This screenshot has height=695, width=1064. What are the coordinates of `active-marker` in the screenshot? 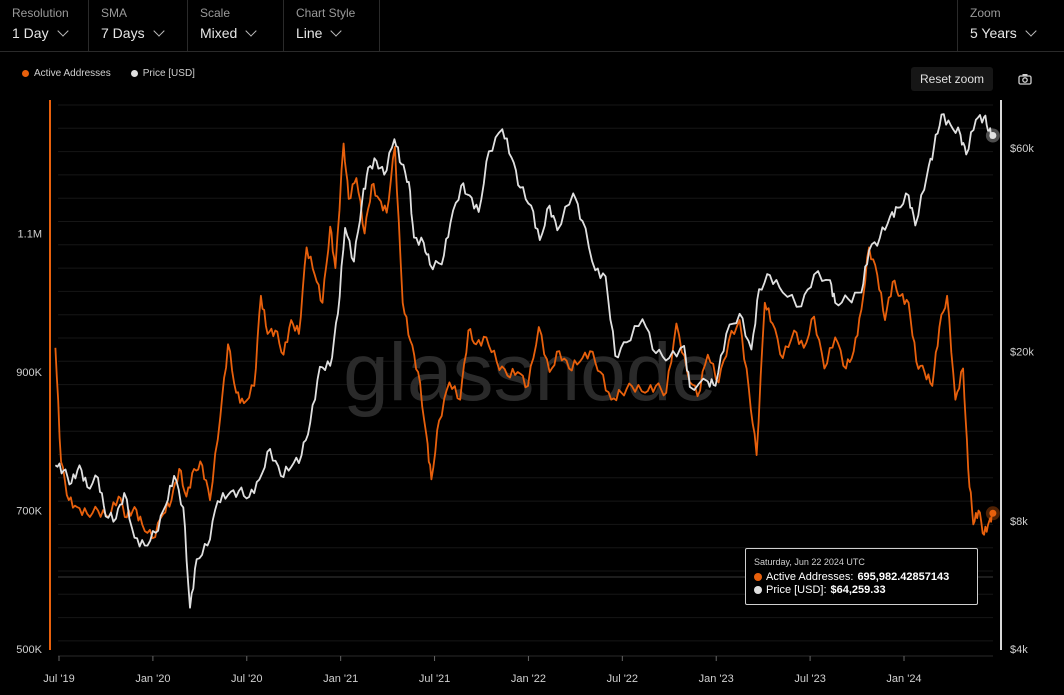 It's located at (993, 513).